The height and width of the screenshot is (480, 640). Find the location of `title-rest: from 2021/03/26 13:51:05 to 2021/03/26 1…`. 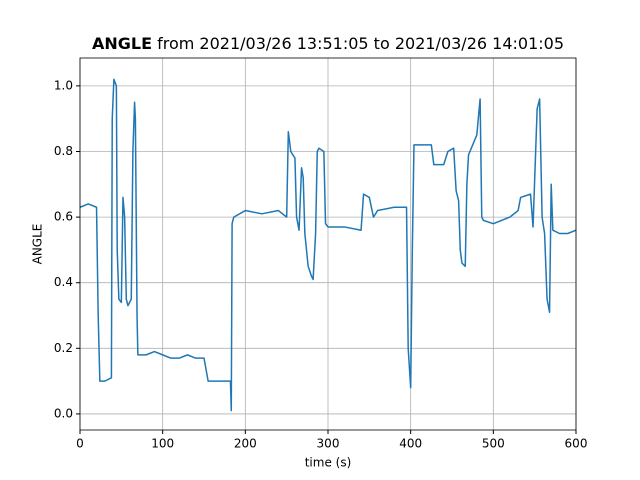

title-rest: from 2021/03/26 13:51:05 to 2021/03/26 1… is located at coordinates (360, 43).